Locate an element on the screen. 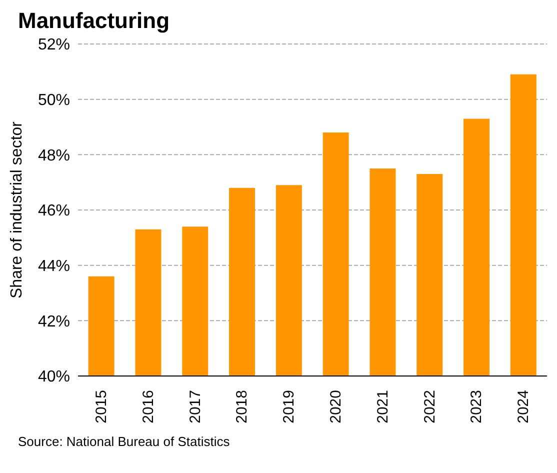 The image size is (557, 473). y-tick-label: 44% is located at coordinates (54, 267).